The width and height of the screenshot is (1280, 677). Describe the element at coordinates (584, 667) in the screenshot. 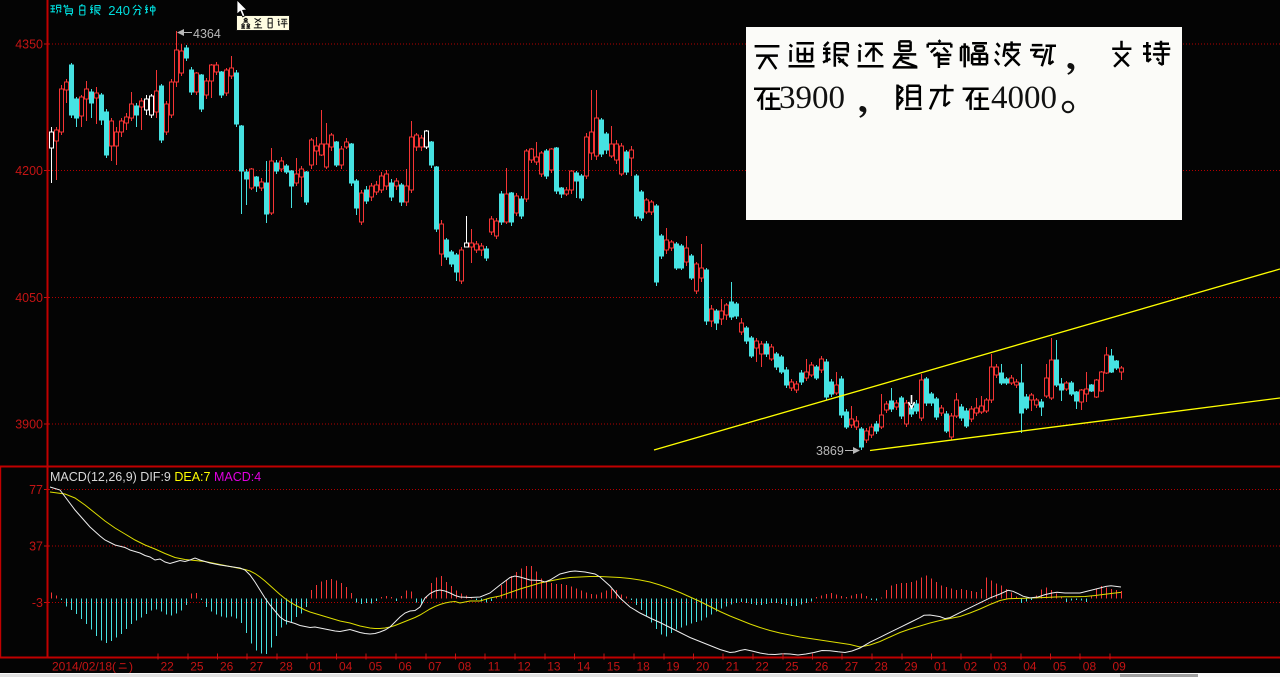

I see `svg-text: 14` at that location.